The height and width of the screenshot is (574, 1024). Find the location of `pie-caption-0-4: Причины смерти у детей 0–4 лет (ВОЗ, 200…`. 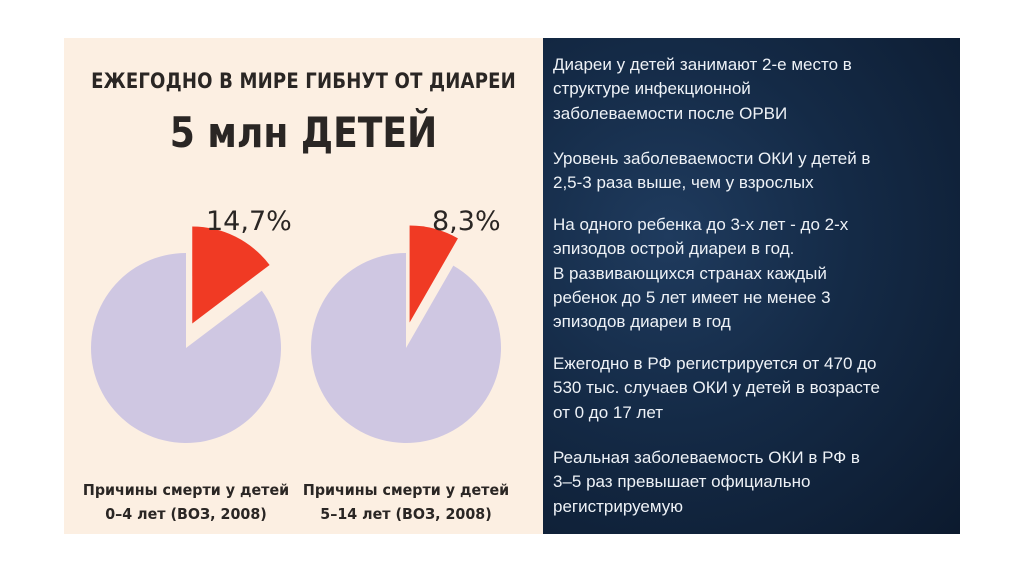

pie-caption-0-4: Причины смерти у детей 0–4 лет (ВОЗ, 200… is located at coordinates (186, 502).